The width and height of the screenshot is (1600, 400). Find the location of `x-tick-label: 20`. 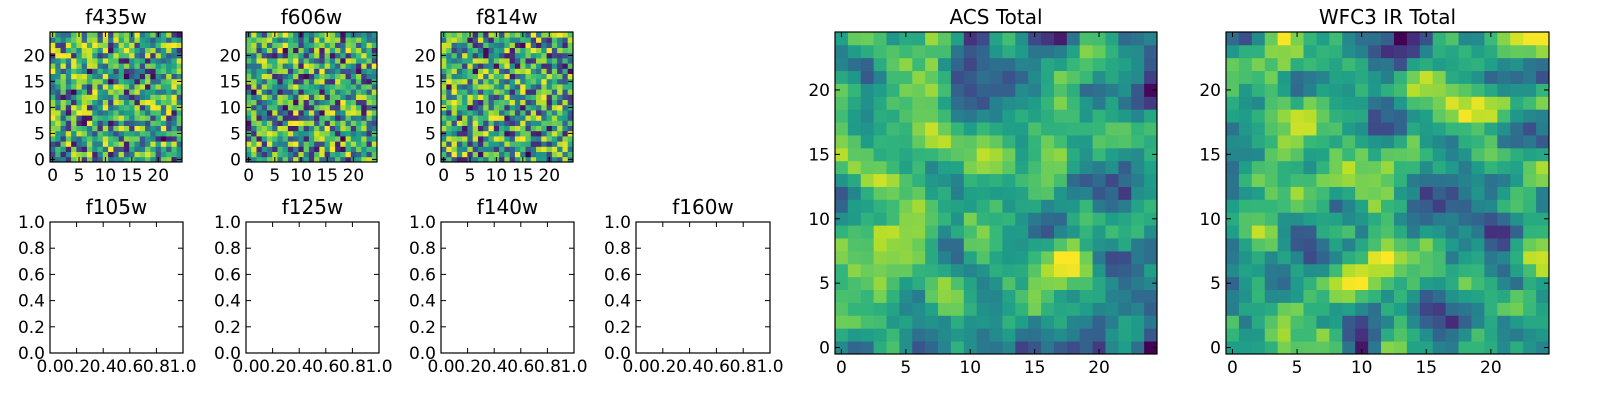

x-tick-label: 20 is located at coordinates (1099, 368).